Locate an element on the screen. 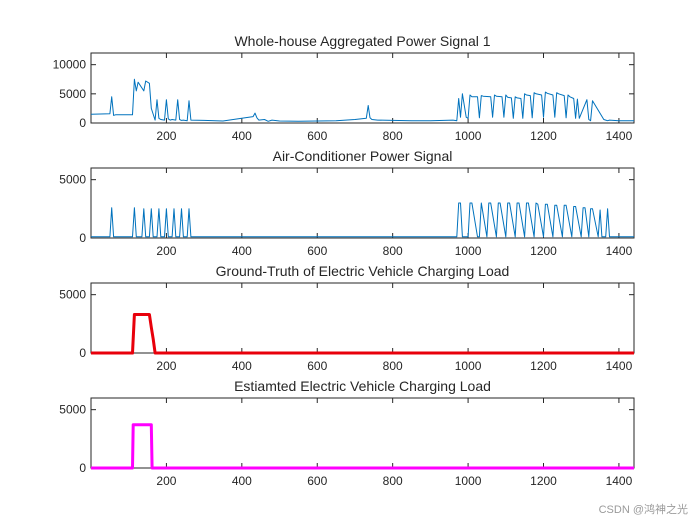  chart-title: Estiamted Electric Vehicle Charging Load is located at coordinates (362, 386).